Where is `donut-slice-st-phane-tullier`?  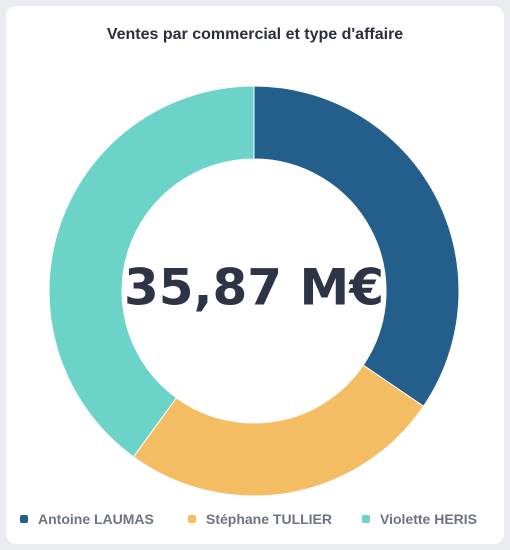
donut-slice-st-phane-tullier is located at coordinates (278, 430).